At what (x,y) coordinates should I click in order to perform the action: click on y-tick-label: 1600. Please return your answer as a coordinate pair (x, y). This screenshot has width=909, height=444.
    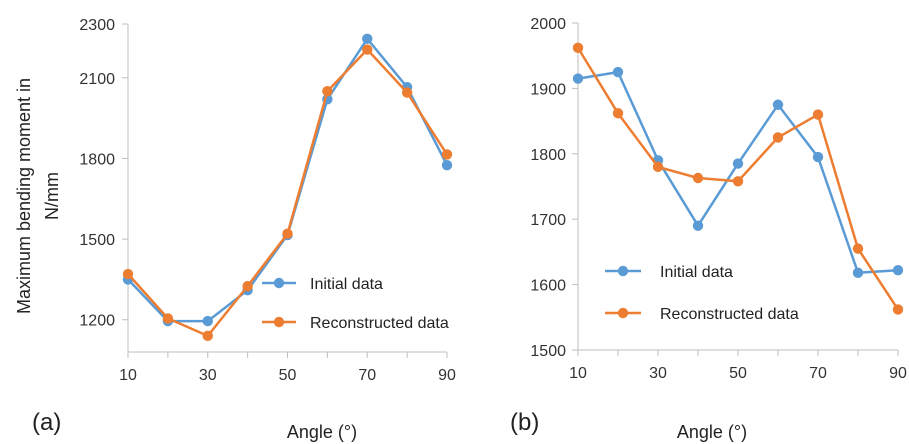
    Looking at the image, I should click on (548, 286).